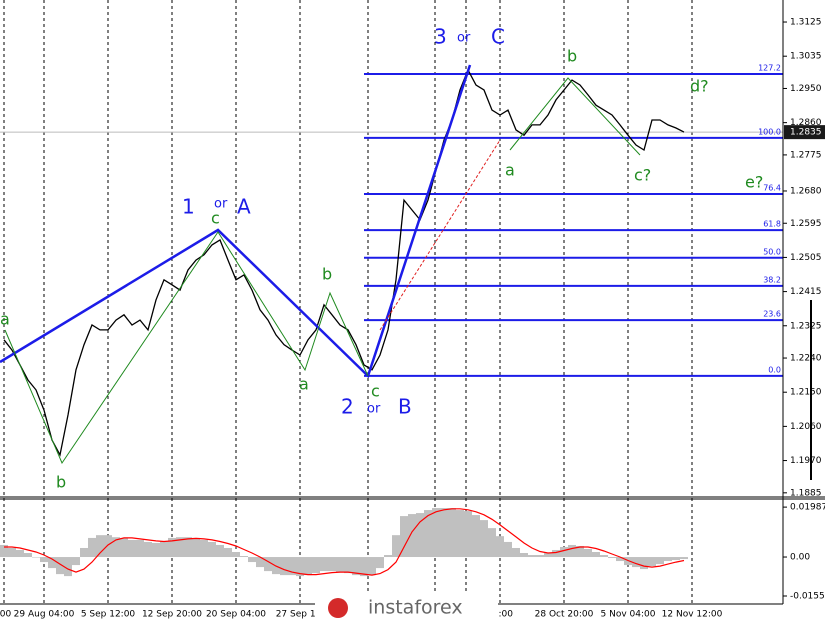 The image size is (825, 625). What do you see at coordinates (188, 207) in the screenshot?
I see `wave-label: 1` at bounding box center [188, 207].